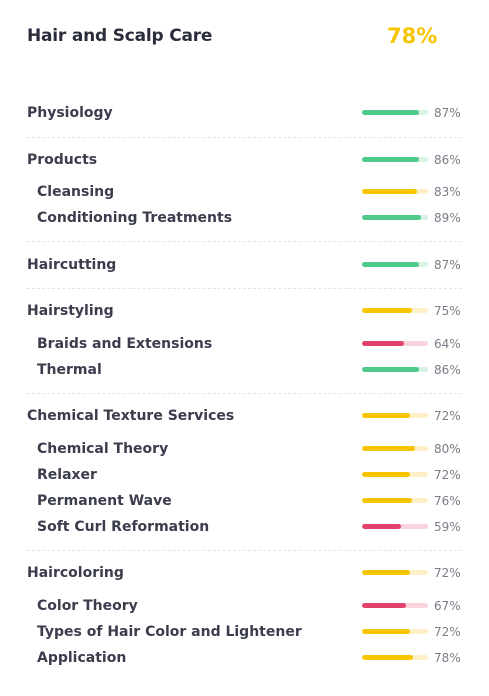  I want to click on category-row: Products 86%, so click(244, 160).